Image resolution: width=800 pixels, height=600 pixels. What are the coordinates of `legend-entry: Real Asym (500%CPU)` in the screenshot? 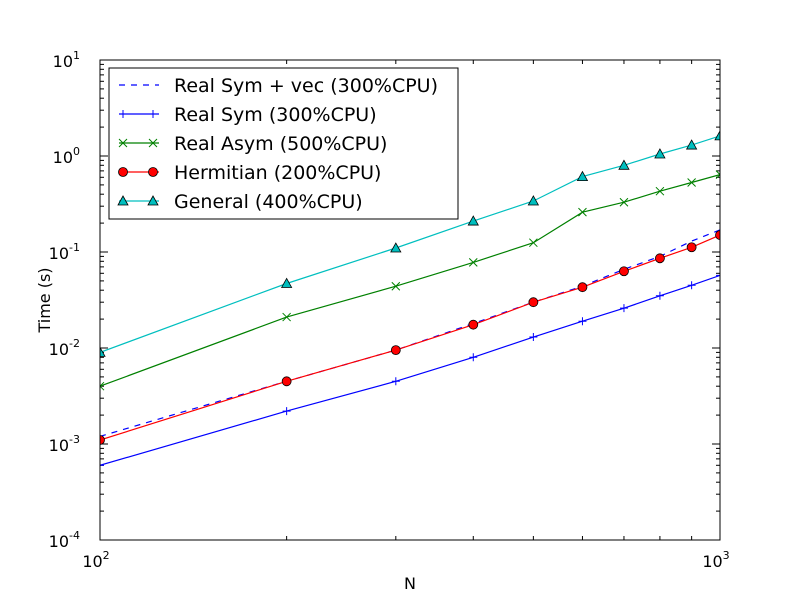 It's located at (252, 144).